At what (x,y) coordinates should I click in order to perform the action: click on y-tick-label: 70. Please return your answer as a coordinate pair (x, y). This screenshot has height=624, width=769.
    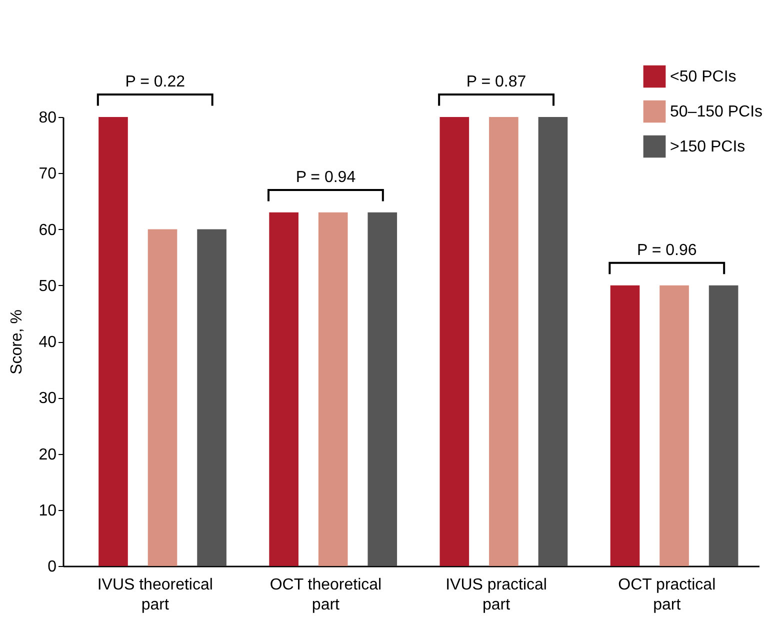
    Looking at the image, I should click on (47, 174).